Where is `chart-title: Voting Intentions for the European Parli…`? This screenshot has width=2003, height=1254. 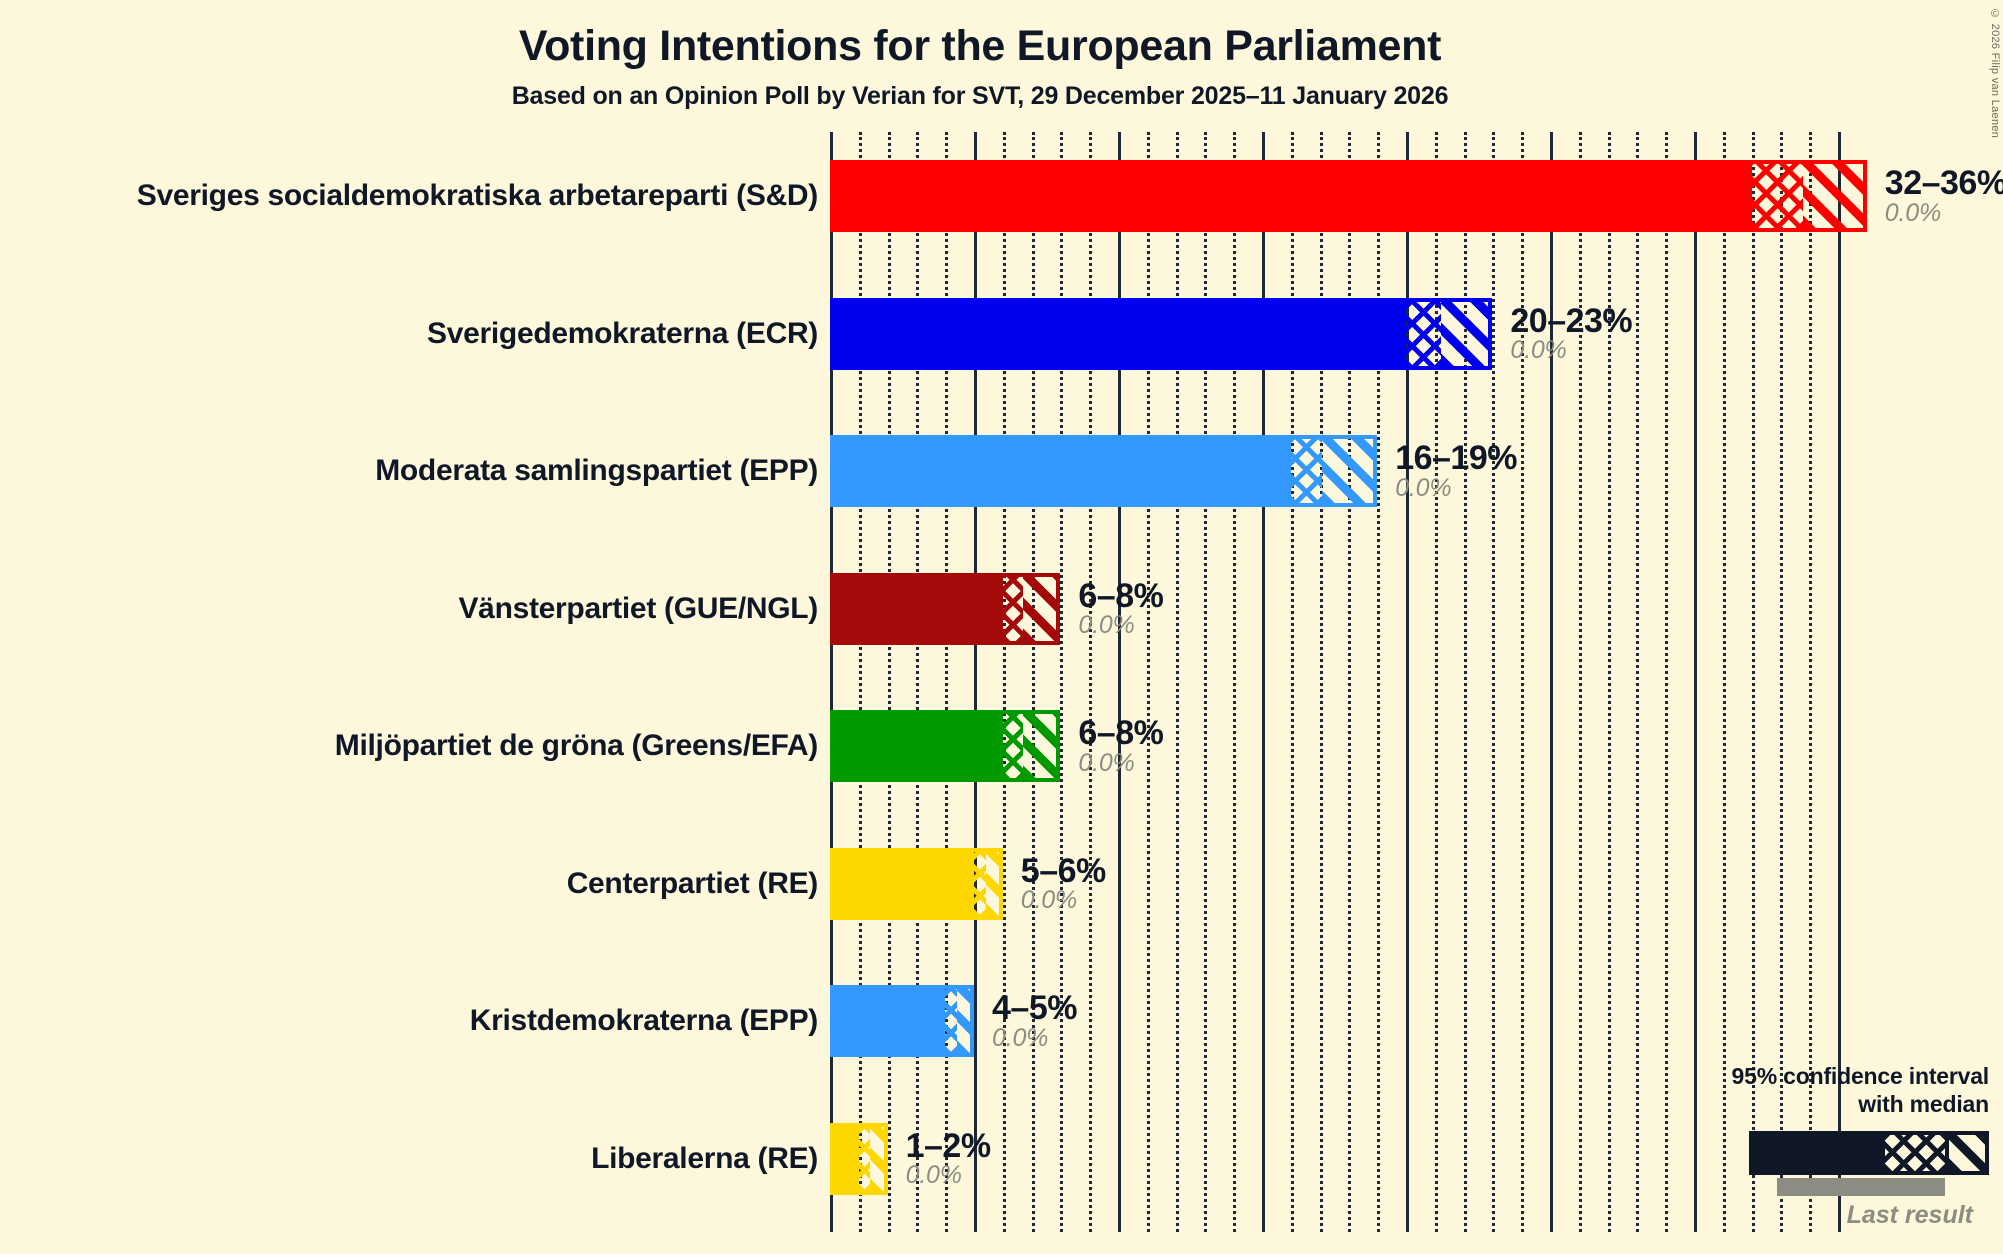
chart-title: Voting Intentions for the European Parli… is located at coordinates (980, 46).